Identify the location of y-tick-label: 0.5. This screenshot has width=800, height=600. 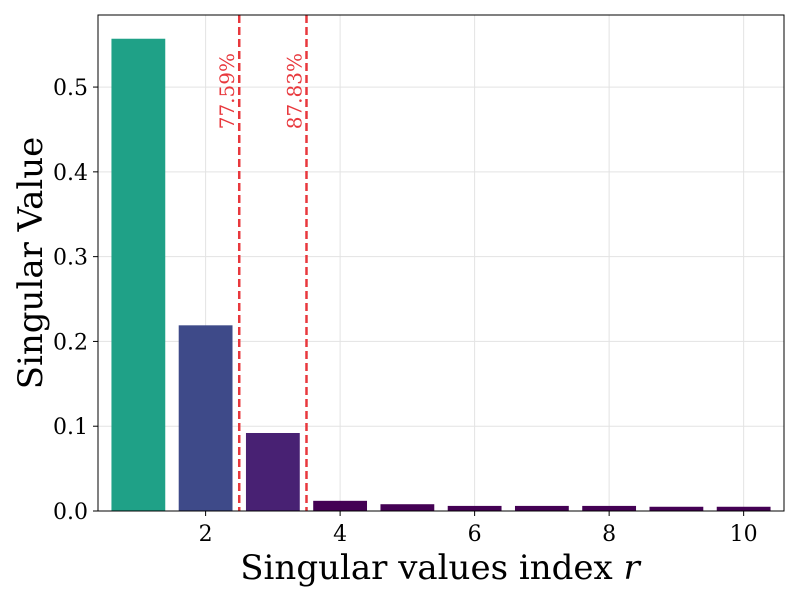
(70, 88).